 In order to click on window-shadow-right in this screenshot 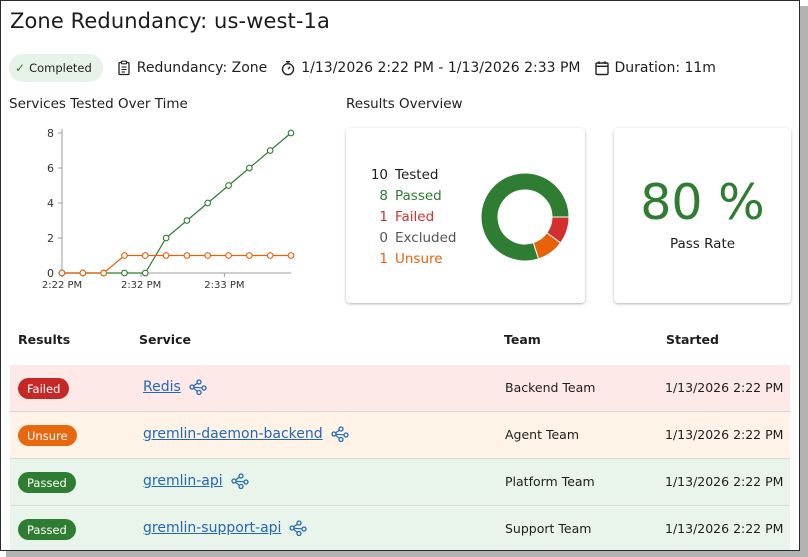, I will do `click(804, 281)`.